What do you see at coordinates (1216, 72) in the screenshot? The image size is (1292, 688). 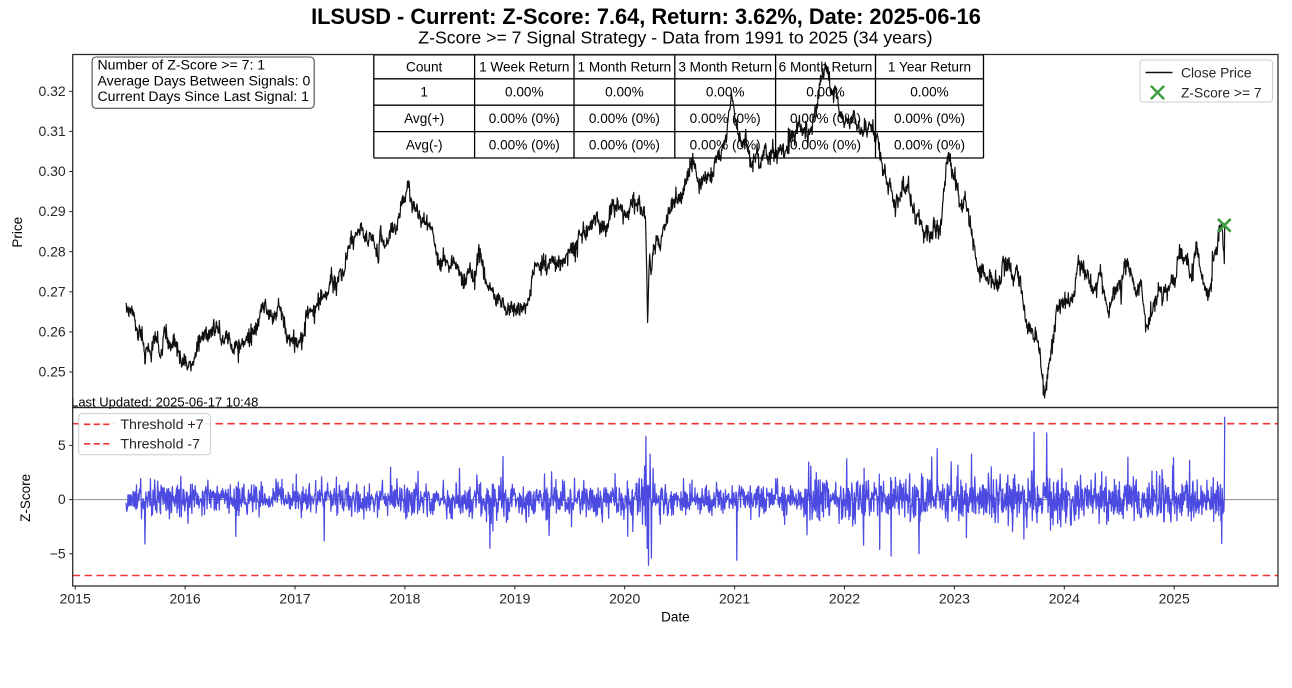 I see `svg-text: Close Price` at bounding box center [1216, 72].